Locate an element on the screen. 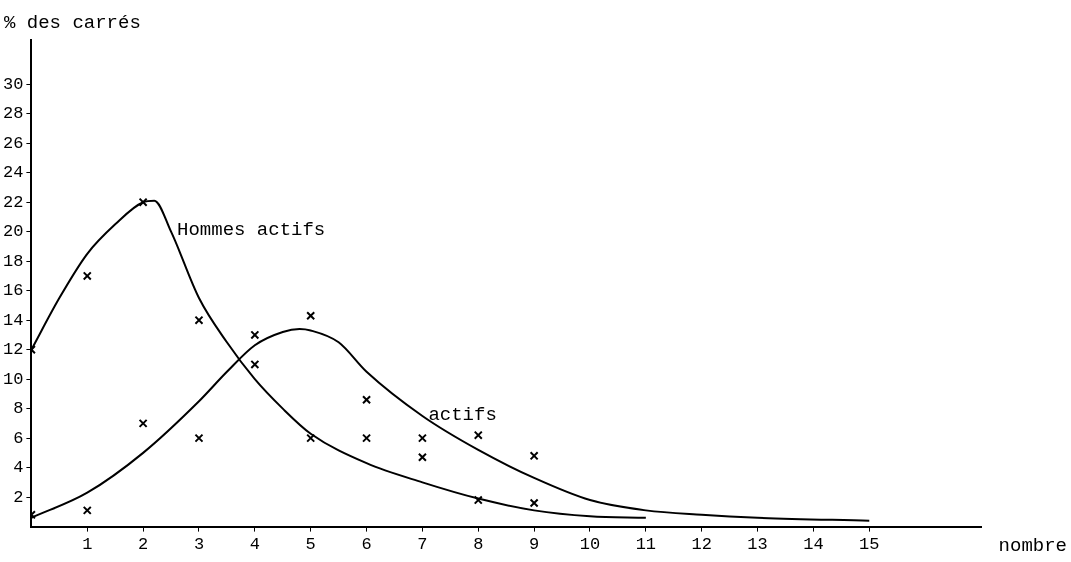 This screenshot has height=562, width=1071. x-tick-label: 3 is located at coordinates (199, 545).